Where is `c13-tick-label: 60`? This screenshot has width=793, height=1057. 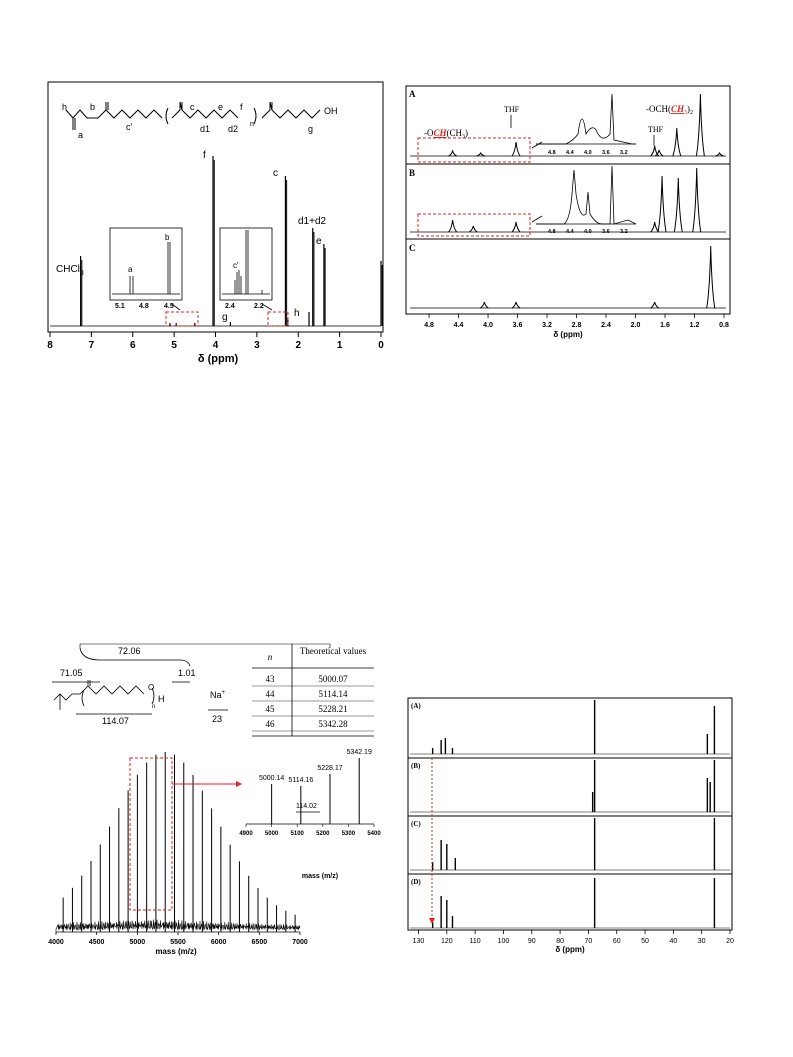 c13-tick-label: 60 is located at coordinates (617, 941).